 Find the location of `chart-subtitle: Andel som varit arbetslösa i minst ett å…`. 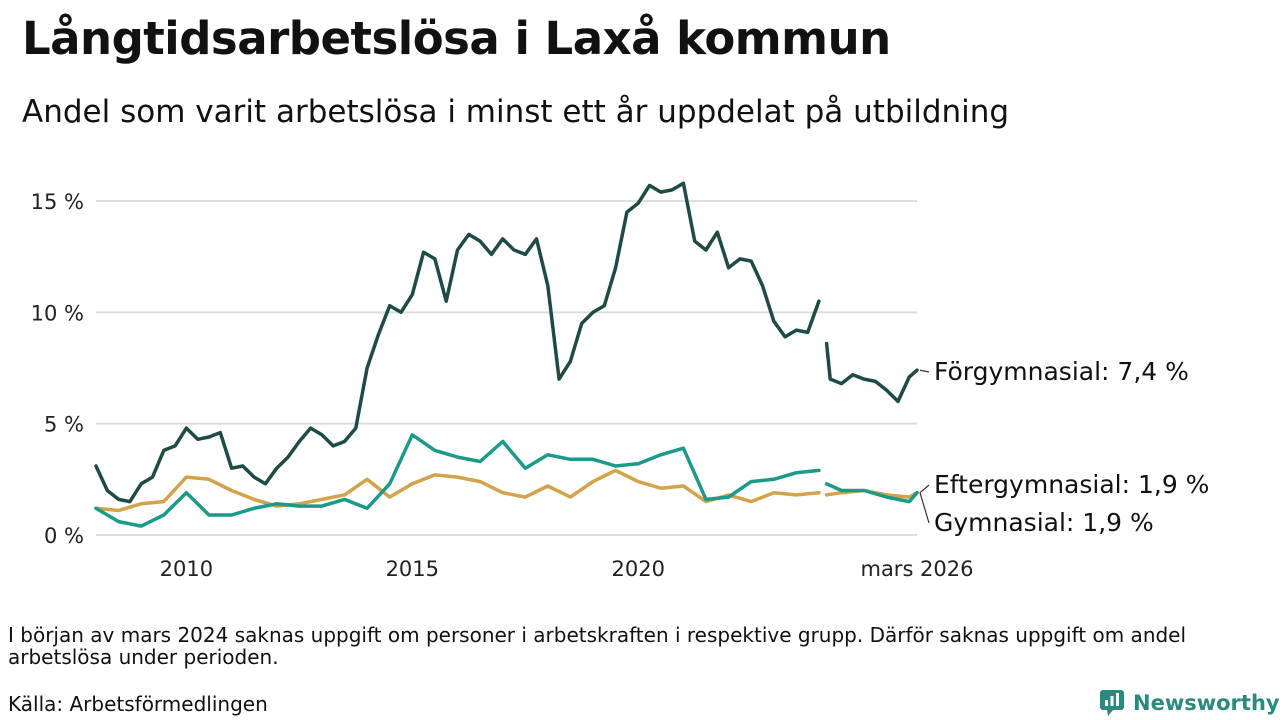

chart-subtitle: Andel som varit arbetslösa i minst ett å… is located at coordinates (516, 112).